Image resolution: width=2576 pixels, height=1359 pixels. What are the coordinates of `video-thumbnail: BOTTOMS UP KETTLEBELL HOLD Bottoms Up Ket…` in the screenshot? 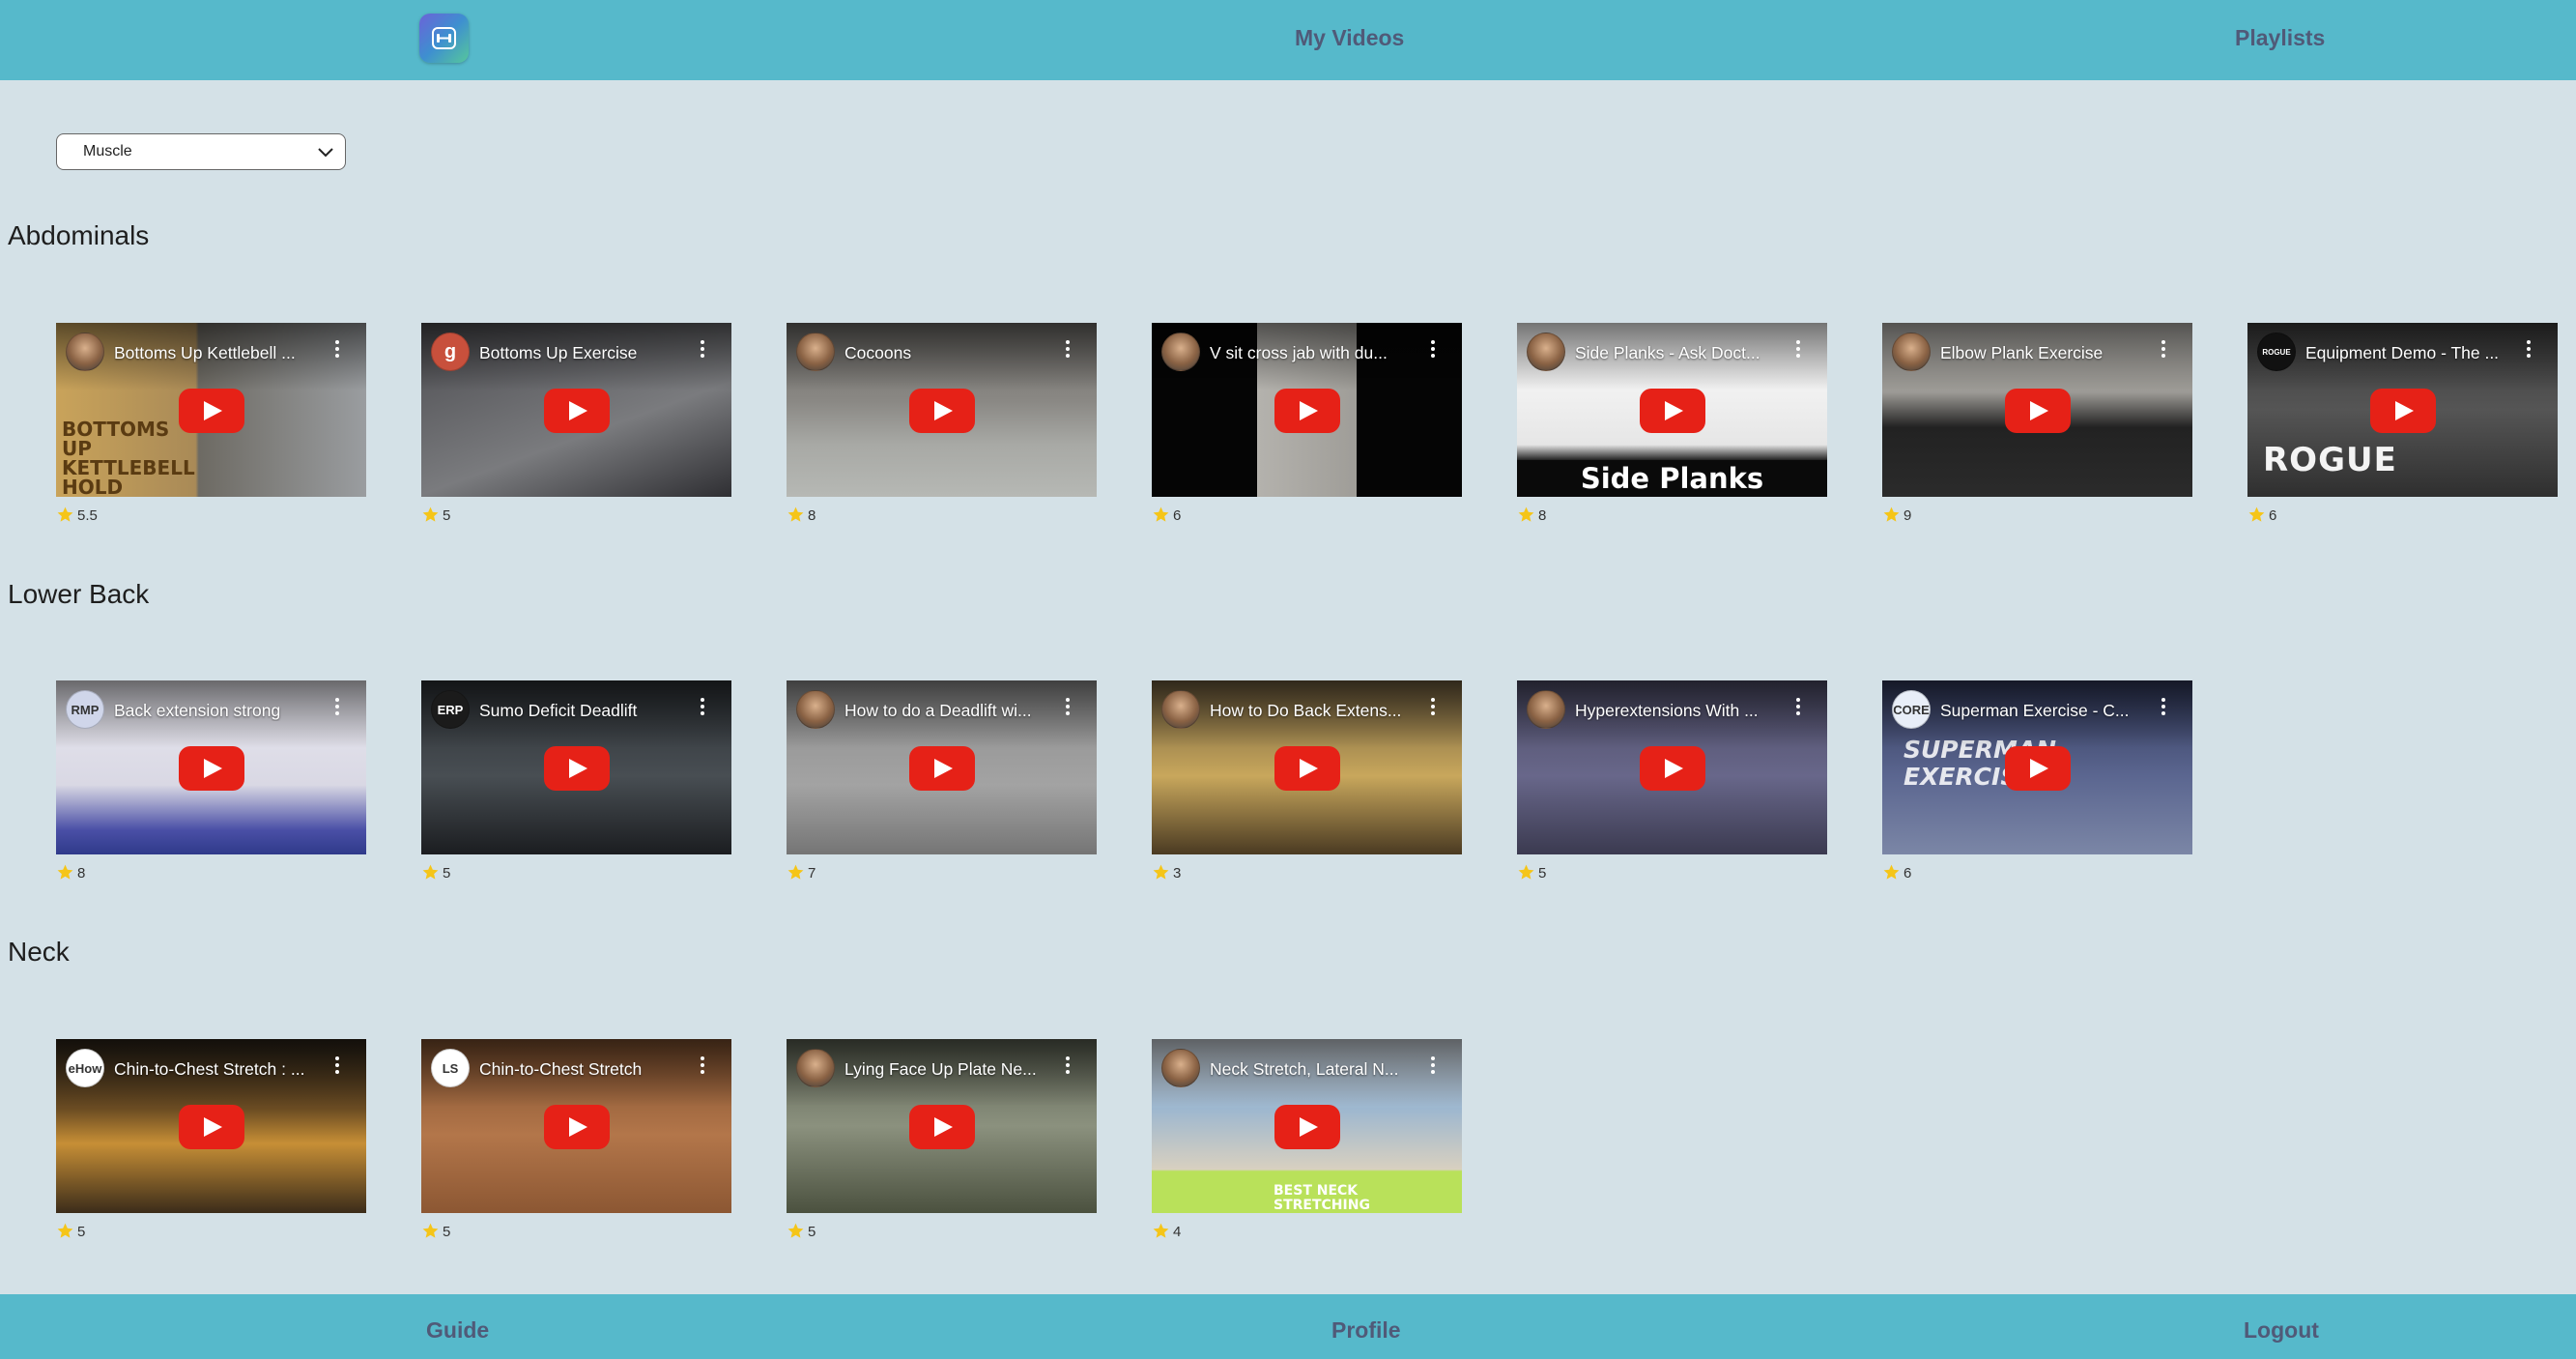 It's located at (211, 410).